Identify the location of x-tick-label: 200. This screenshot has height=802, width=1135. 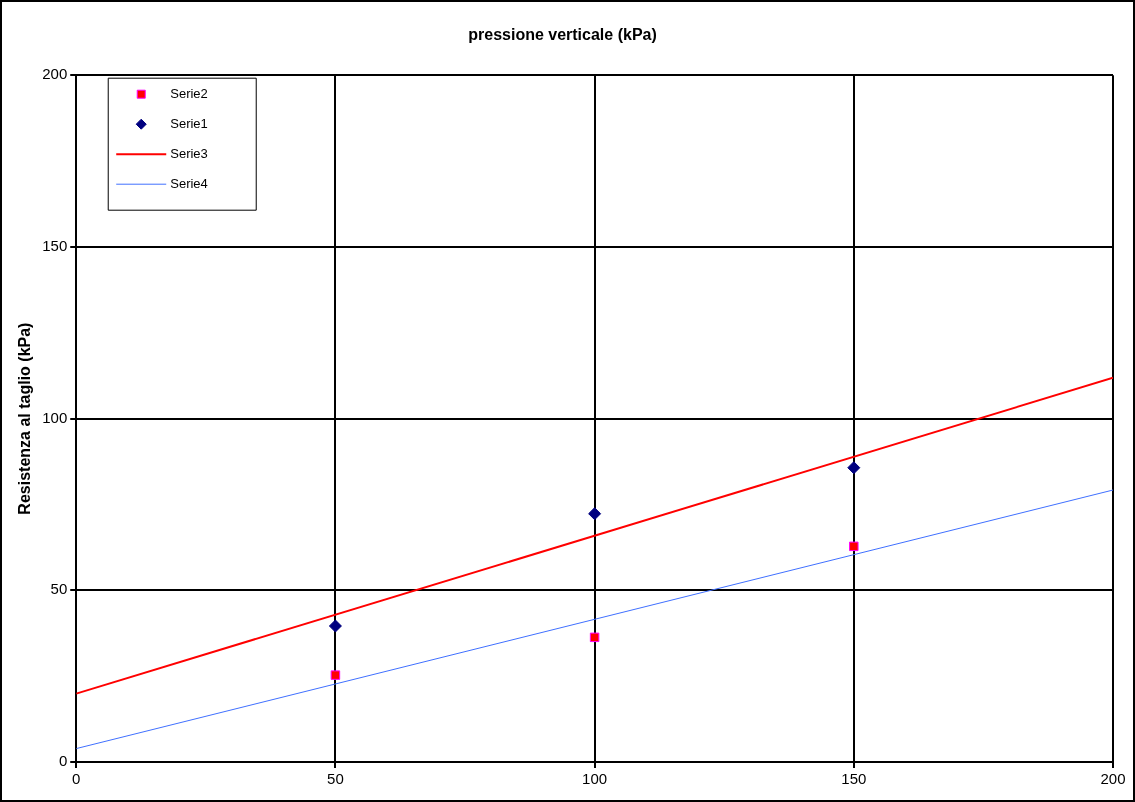
(1113, 779).